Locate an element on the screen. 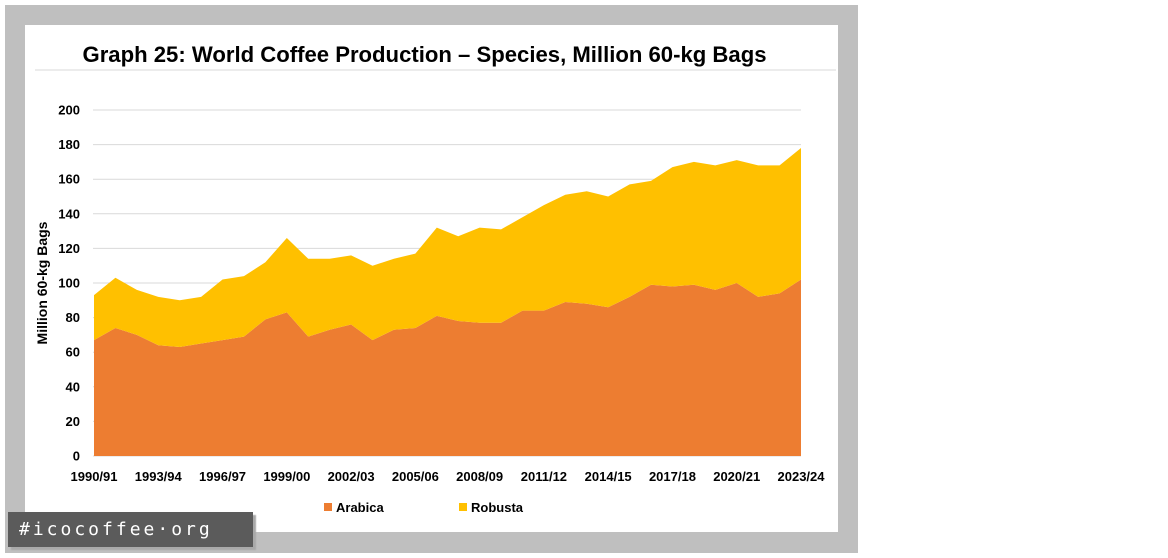 The width and height of the screenshot is (1168, 558). x-tick-label-1996: 1996/97 is located at coordinates (222, 476).